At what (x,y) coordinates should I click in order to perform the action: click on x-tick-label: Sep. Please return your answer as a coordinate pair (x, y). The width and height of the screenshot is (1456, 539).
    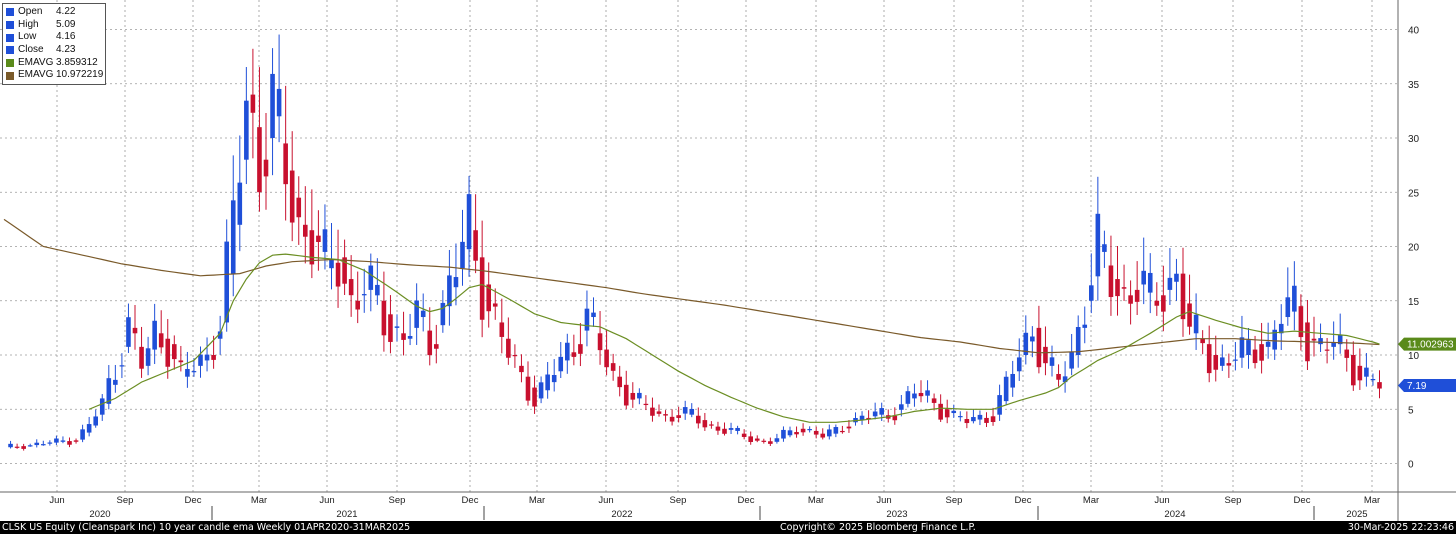
    Looking at the image, I should click on (954, 500).